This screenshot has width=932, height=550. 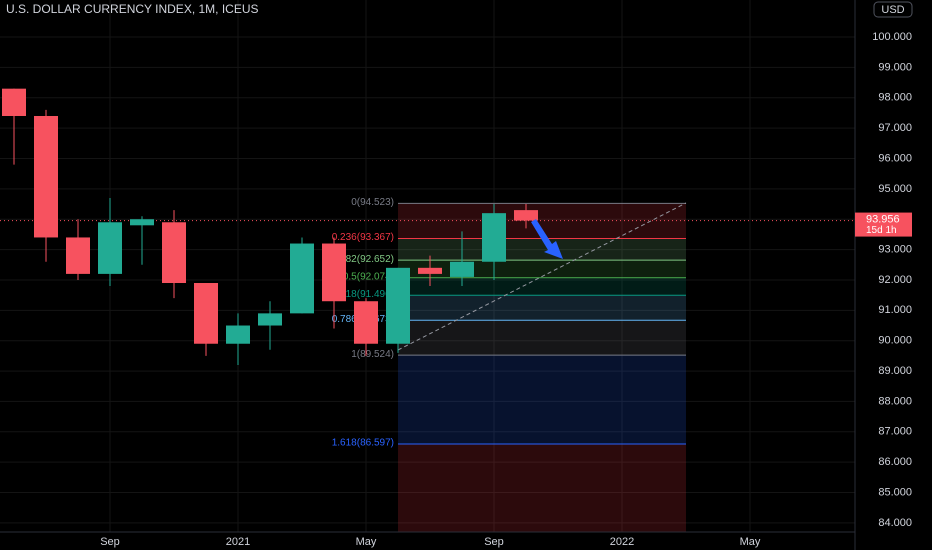 What do you see at coordinates (363, 237) in the screenshot?
I see `fib-label: 0.236(93.367)` at bounding box center [363, 237].